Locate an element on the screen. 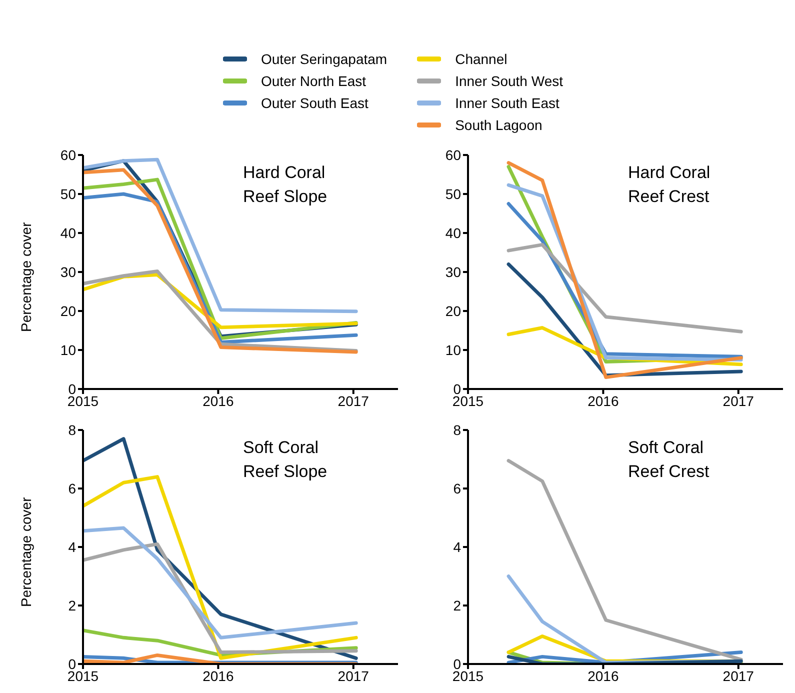  legend-label: Inner South East is located at coordinates (507, 103).